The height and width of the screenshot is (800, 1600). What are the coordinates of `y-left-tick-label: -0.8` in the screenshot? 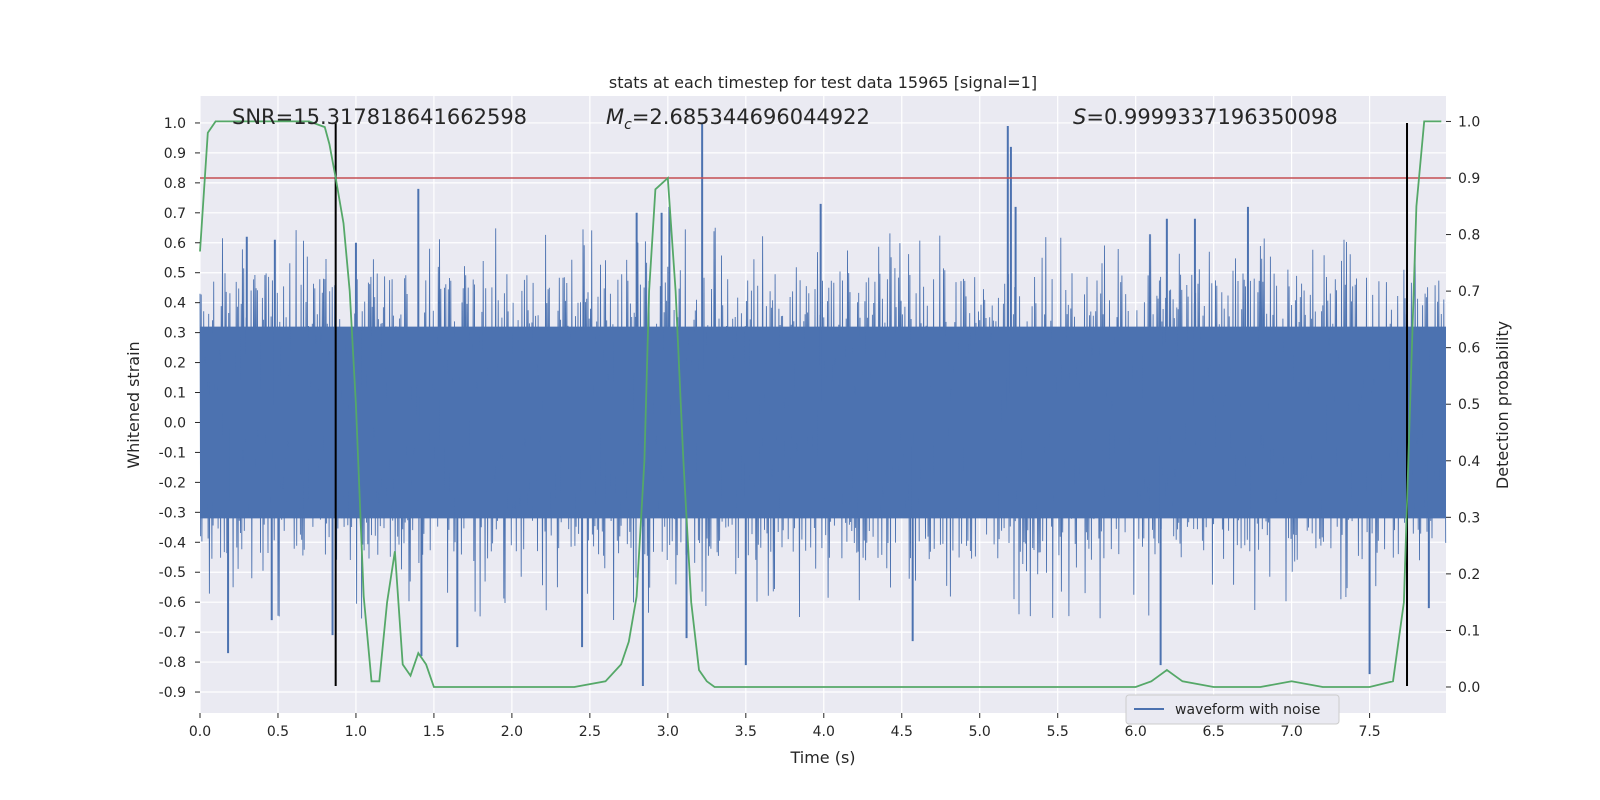 It's located at (172, 663).